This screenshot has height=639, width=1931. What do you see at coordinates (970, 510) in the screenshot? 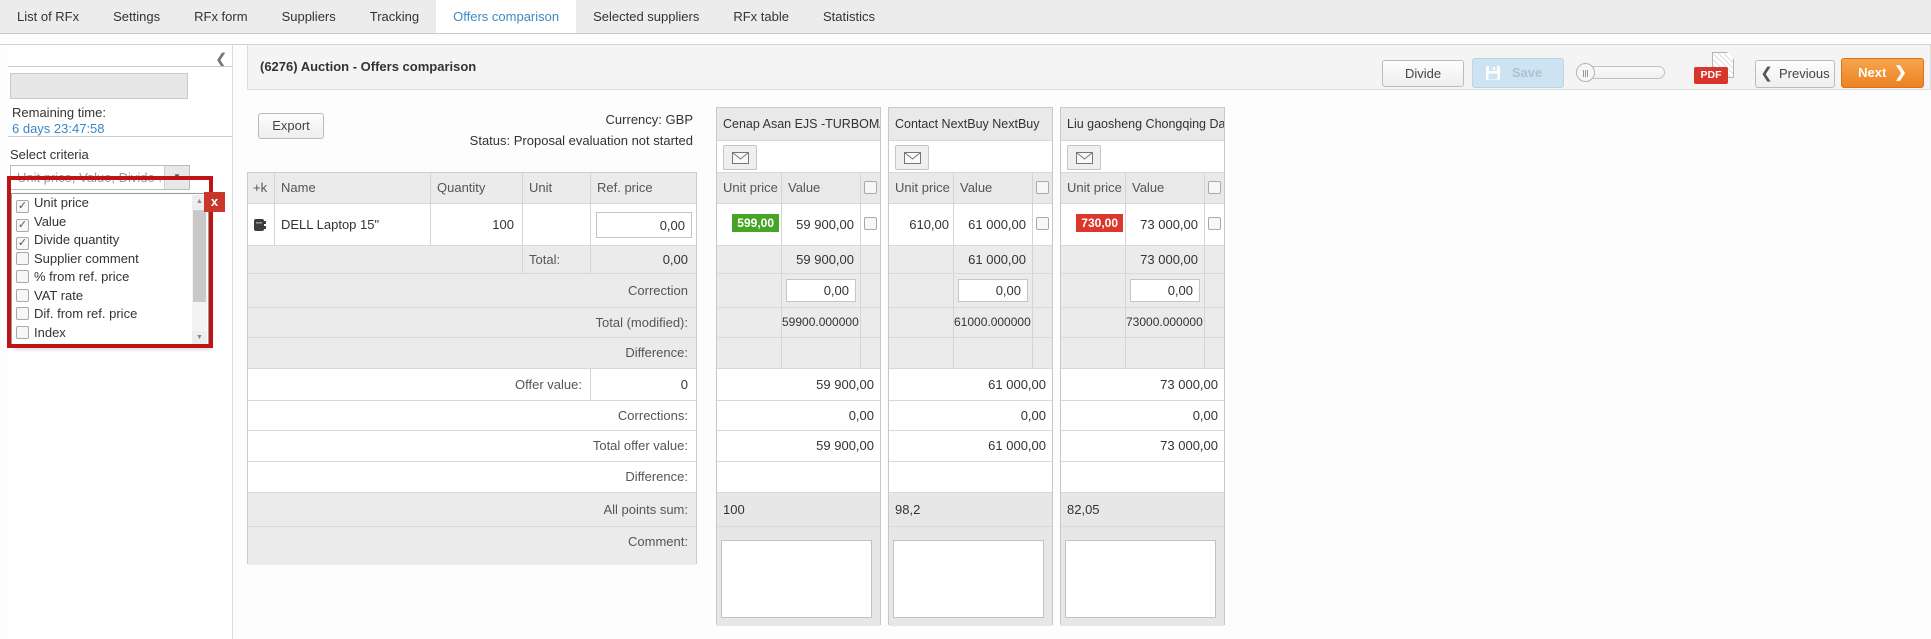
I see `all-points-sum-value: 98,2` at bounding box center [970, 510].